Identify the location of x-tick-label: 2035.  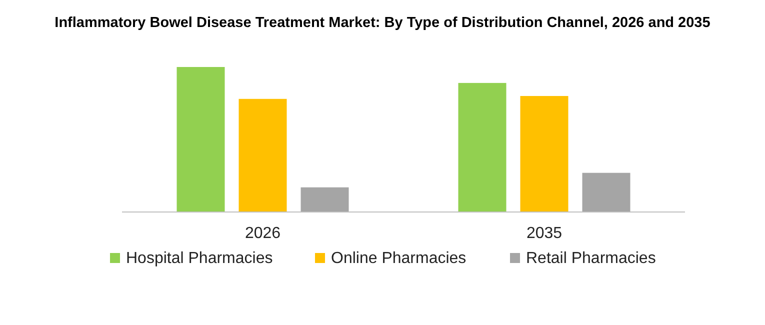
(544, 233).